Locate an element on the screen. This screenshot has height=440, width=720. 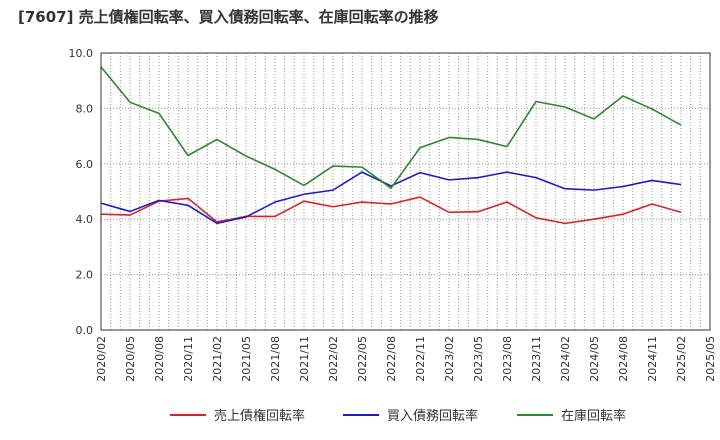
legend-label: 買入債務回転率 is located at coordinates (432, 416).